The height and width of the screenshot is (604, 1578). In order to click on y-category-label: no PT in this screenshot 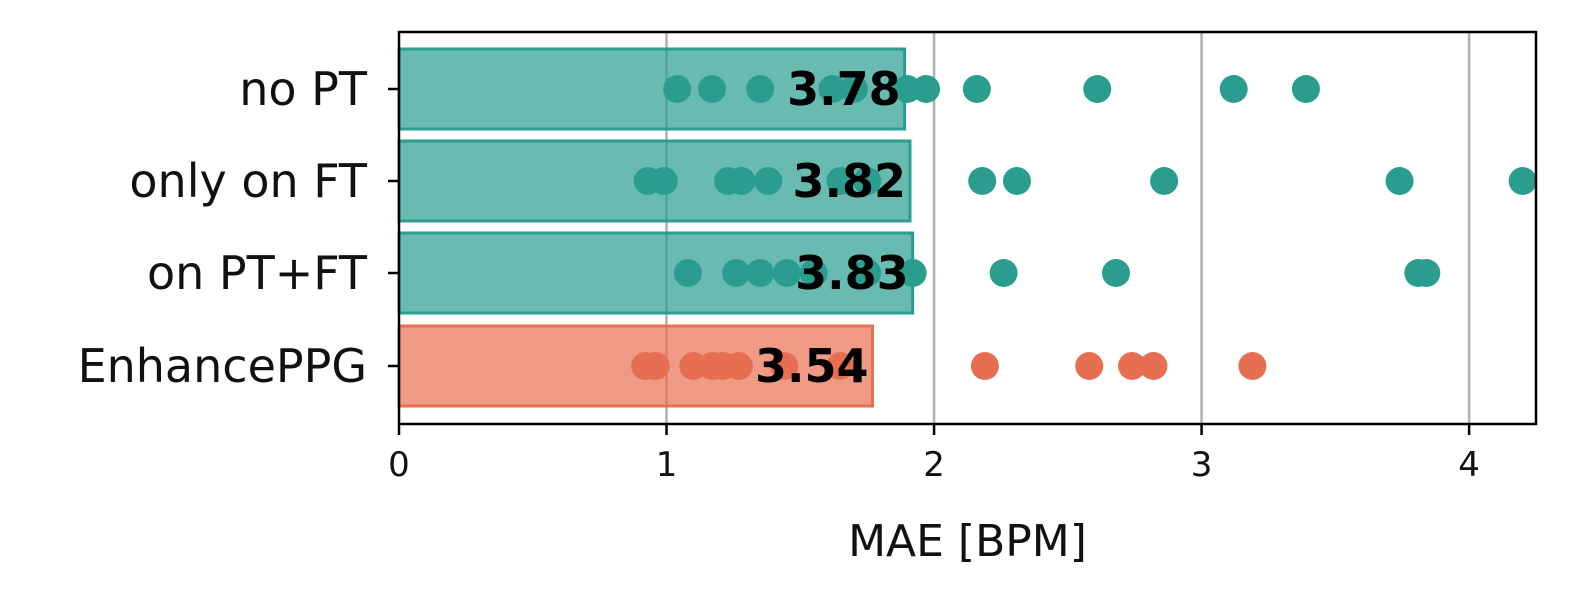, I will do `click(303, 89)`.